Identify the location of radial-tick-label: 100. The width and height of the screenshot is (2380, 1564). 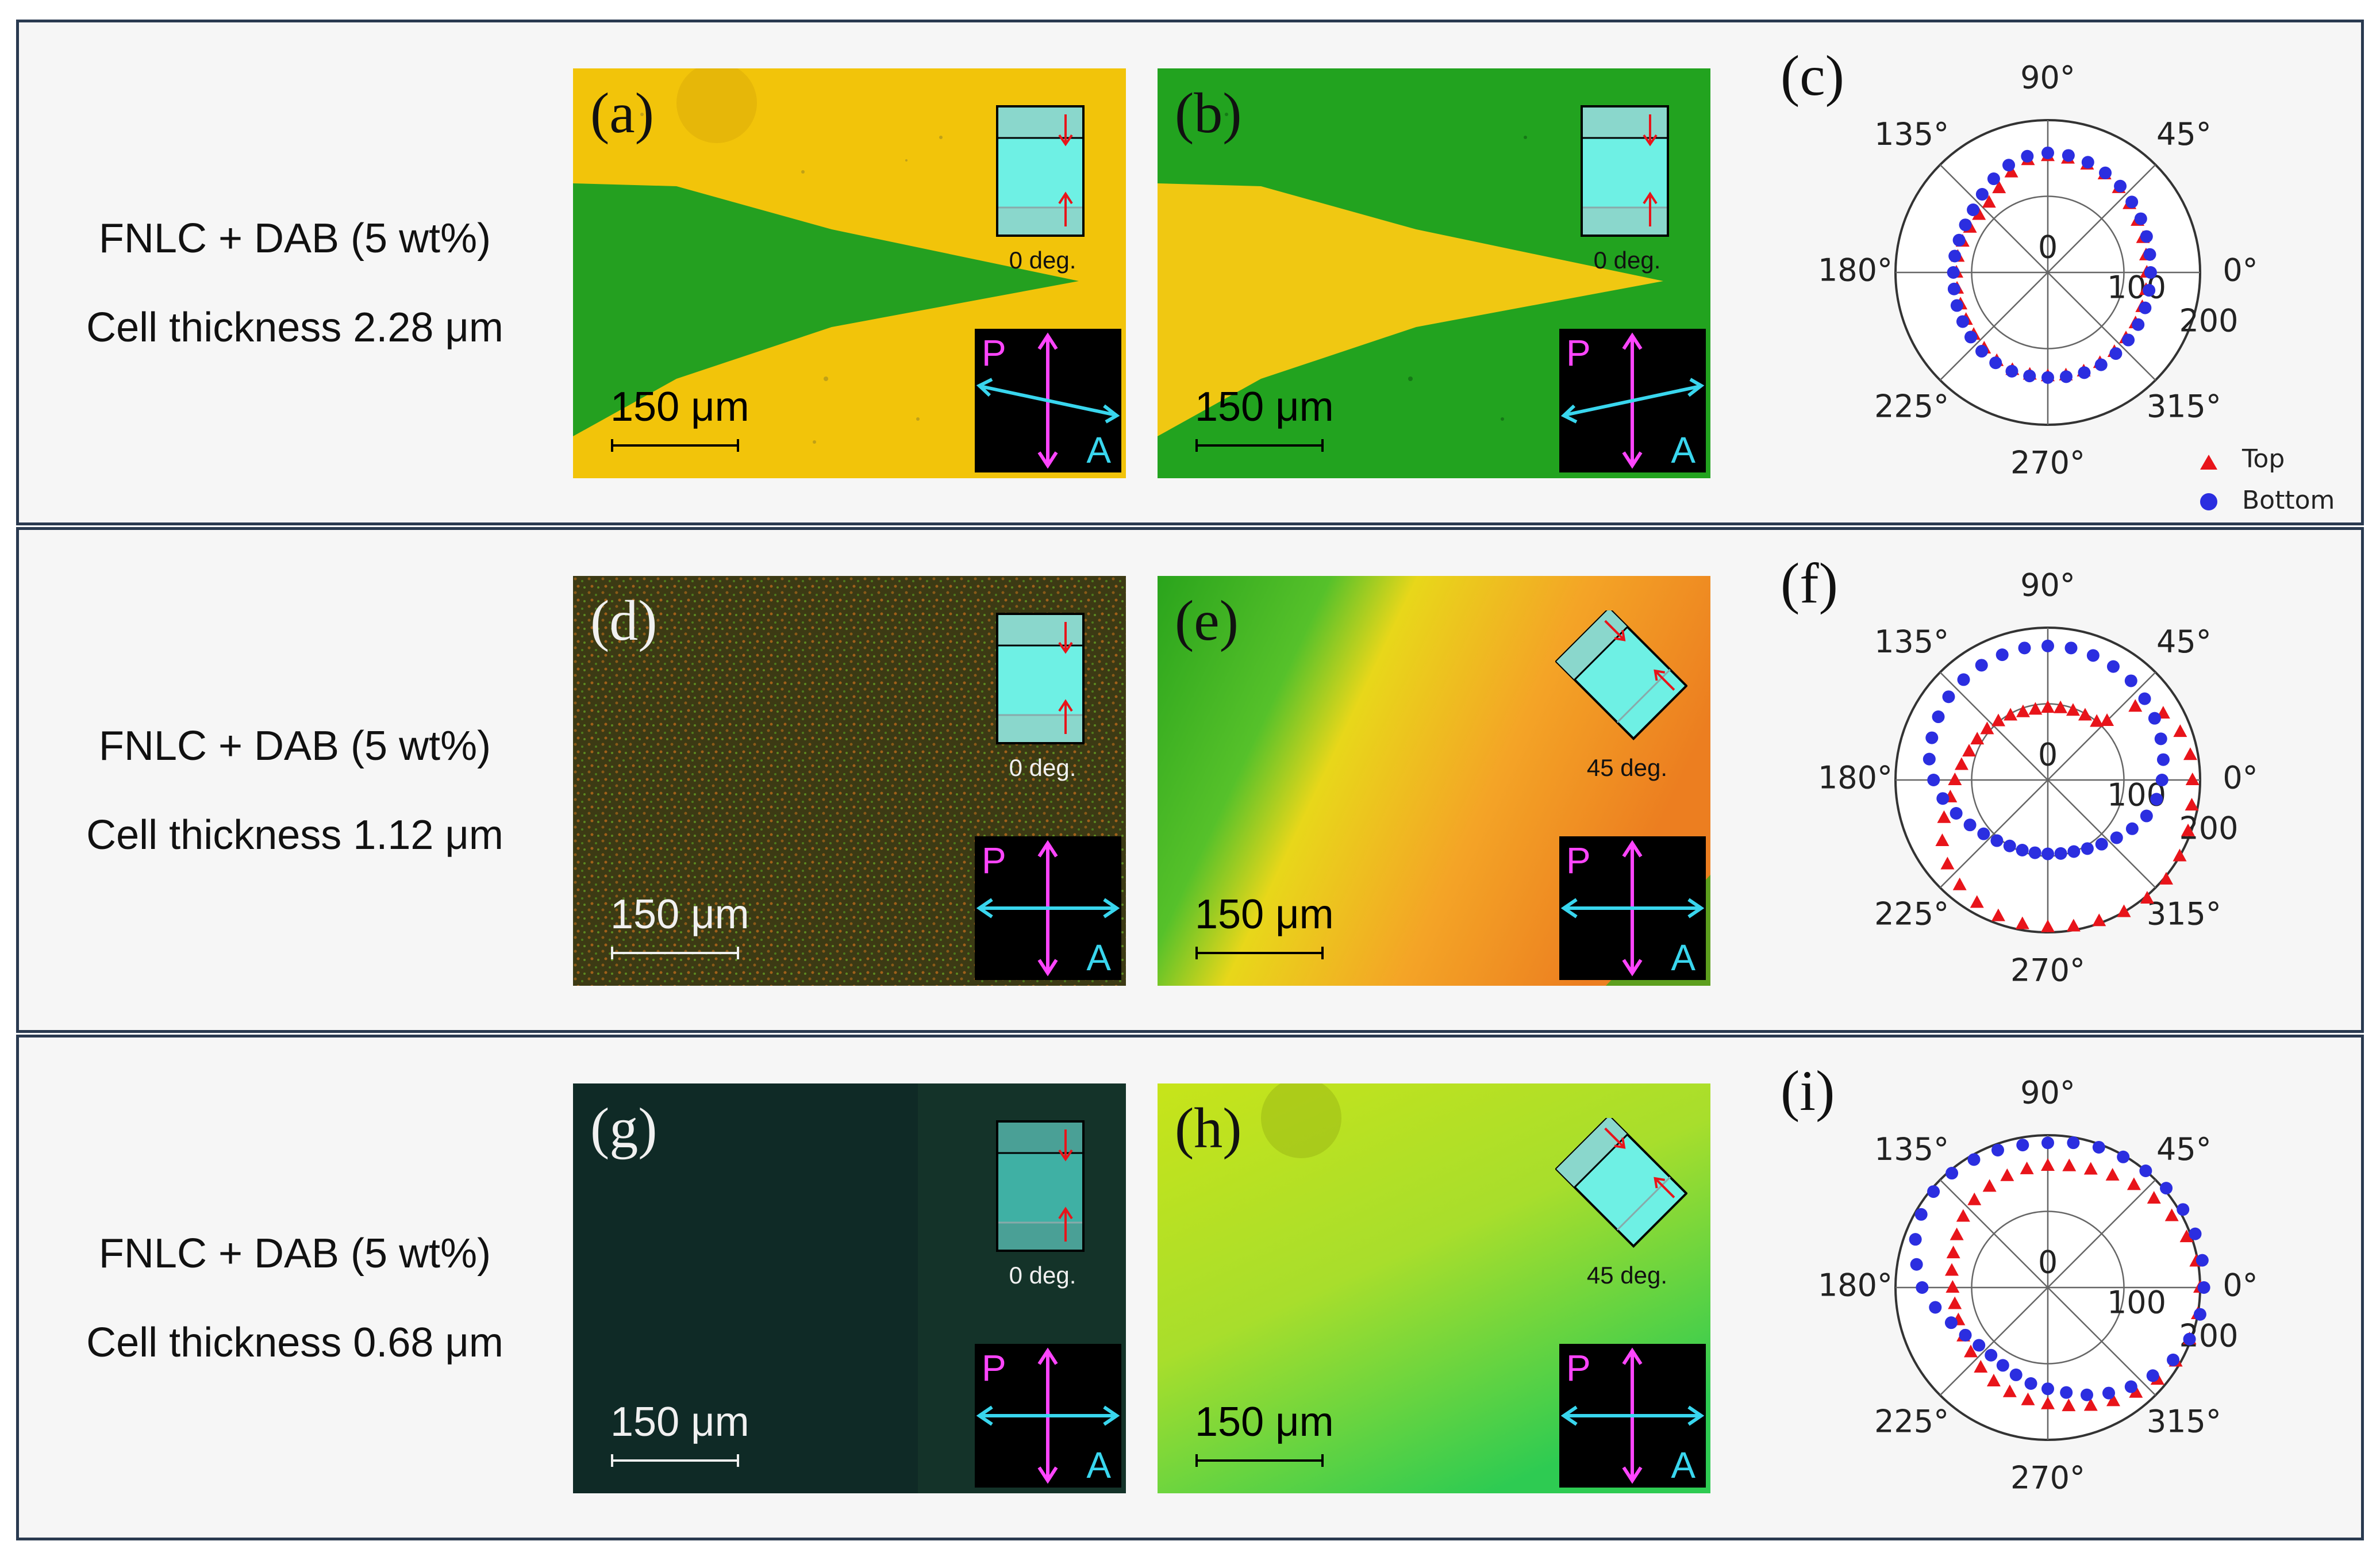
(2136, 288).